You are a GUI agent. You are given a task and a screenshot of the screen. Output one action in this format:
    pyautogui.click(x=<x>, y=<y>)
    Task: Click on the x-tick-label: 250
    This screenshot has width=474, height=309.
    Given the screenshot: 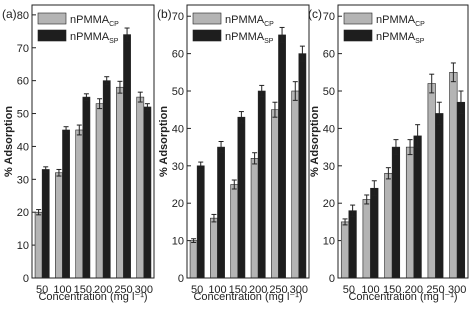 What is the action you would take?
    pyautogui.click(x=123, y=290)
    